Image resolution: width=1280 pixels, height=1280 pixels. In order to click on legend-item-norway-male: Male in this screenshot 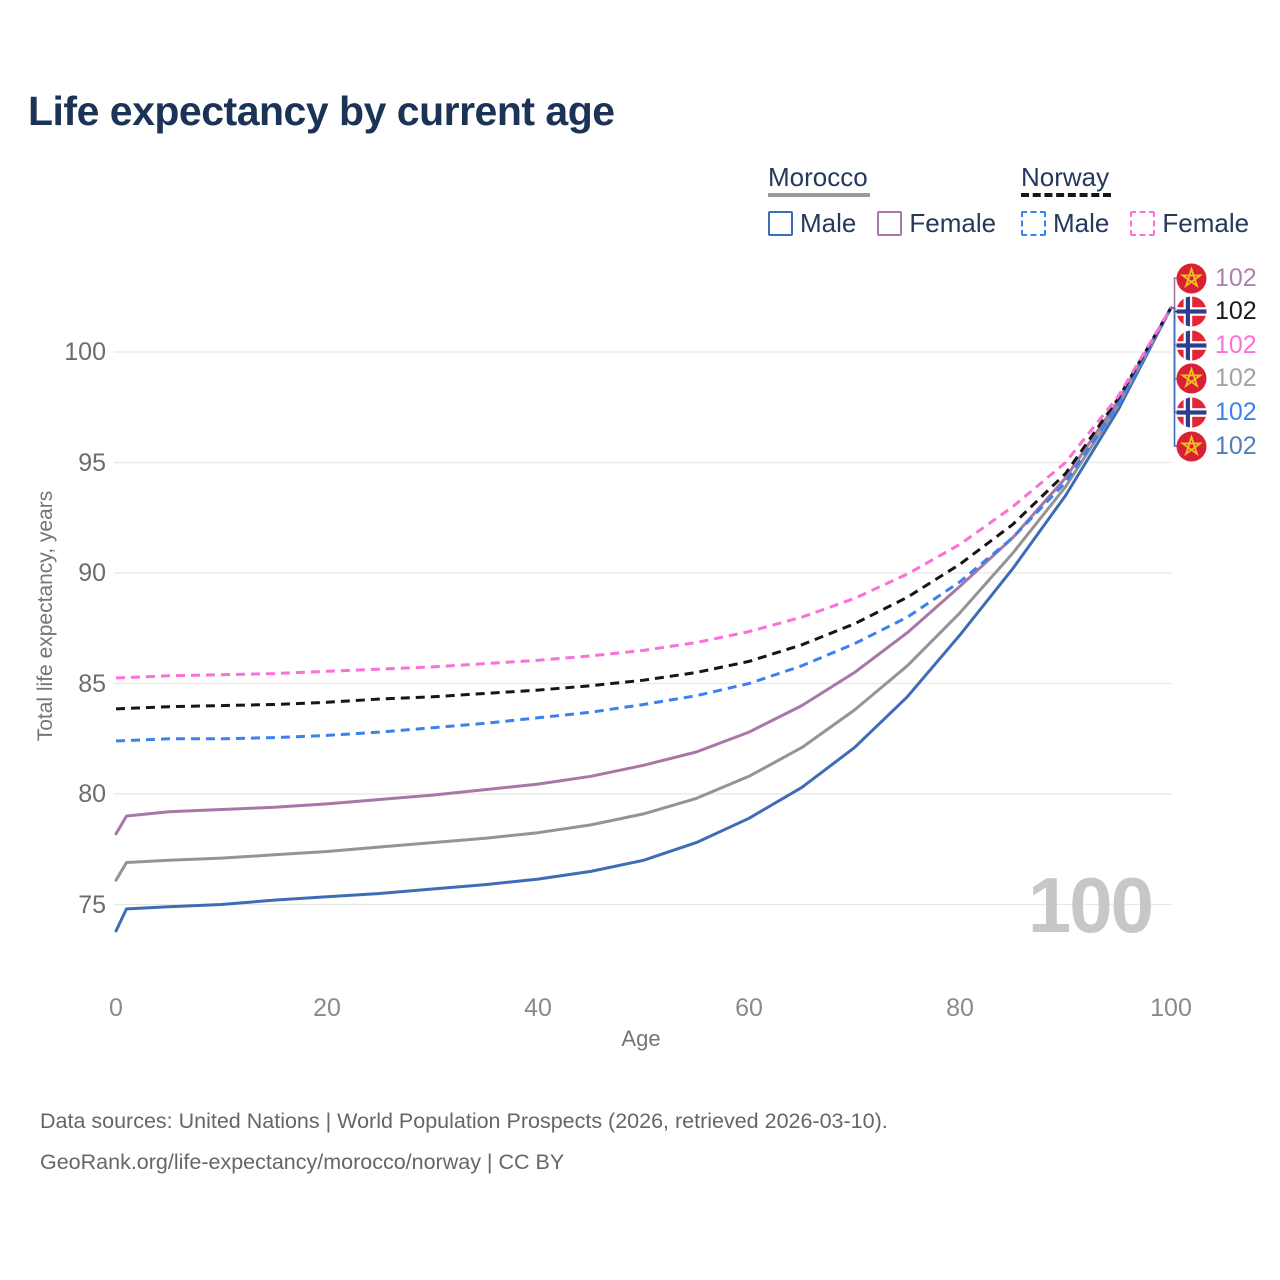, I will do `click(1065, 223)`.